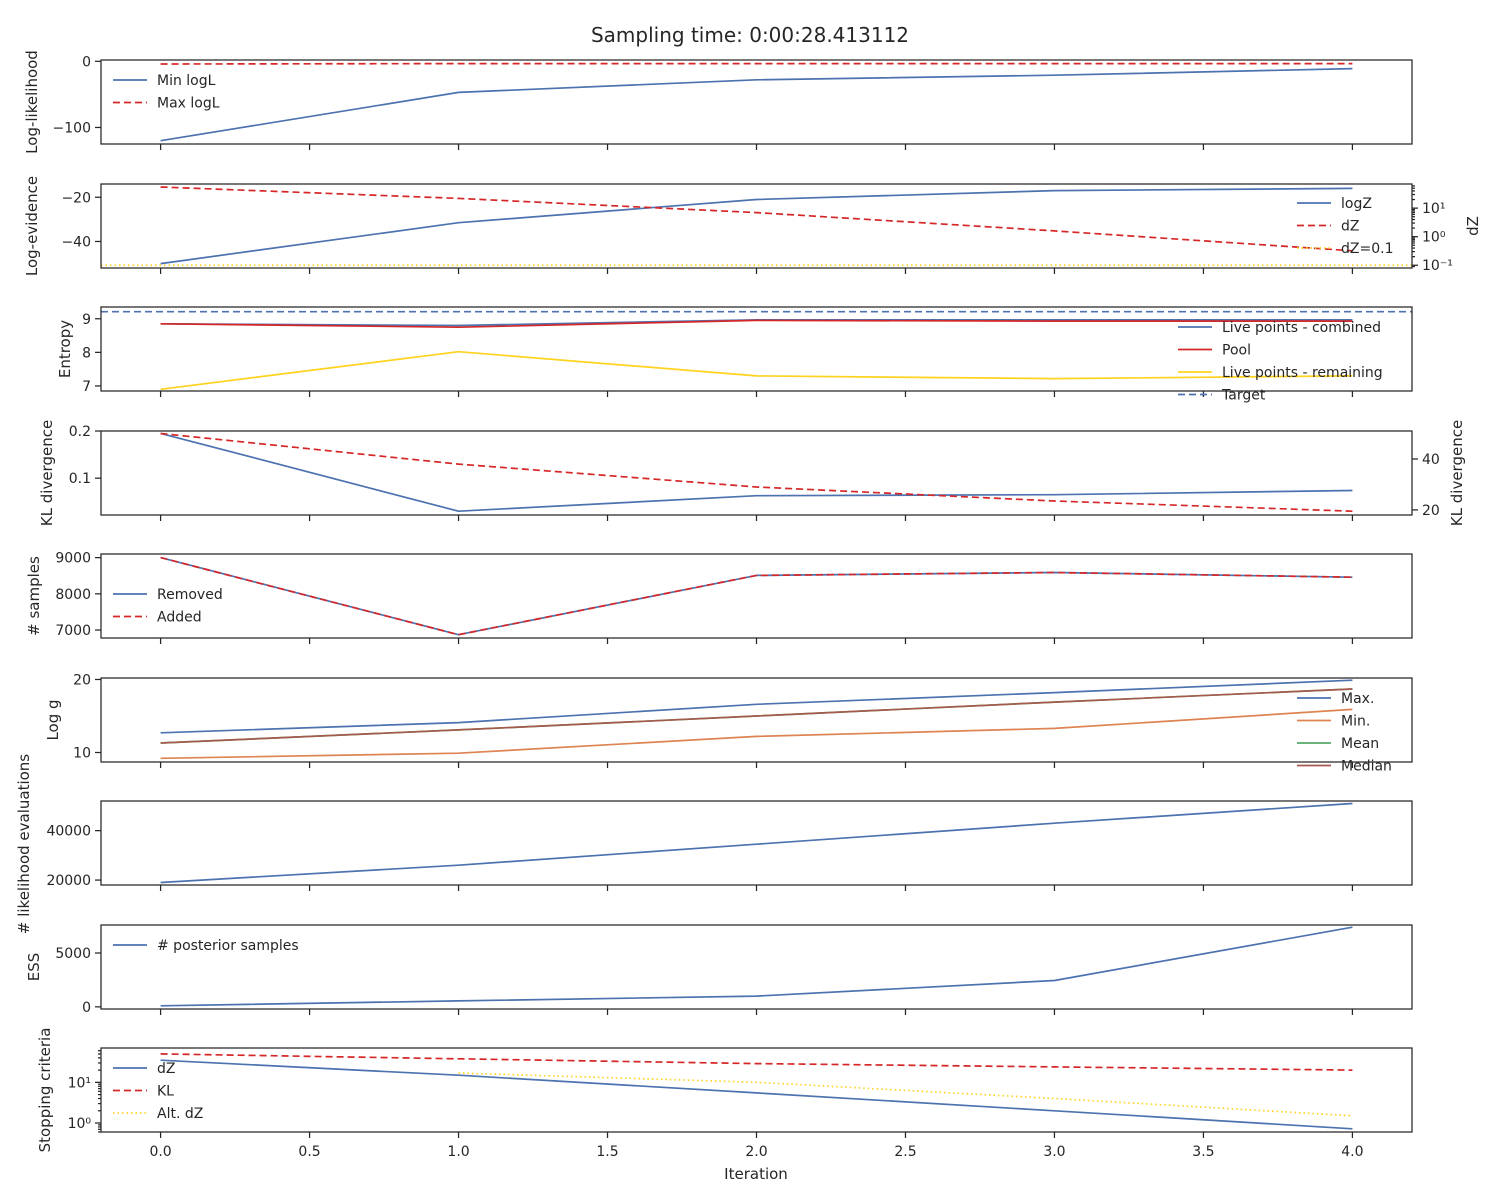 The image size is (1500, 1200). What do you see at coordinates (73, 954) in the screenshot?
I see `y-tick-label: 5000` at bounding box center [73, 954].